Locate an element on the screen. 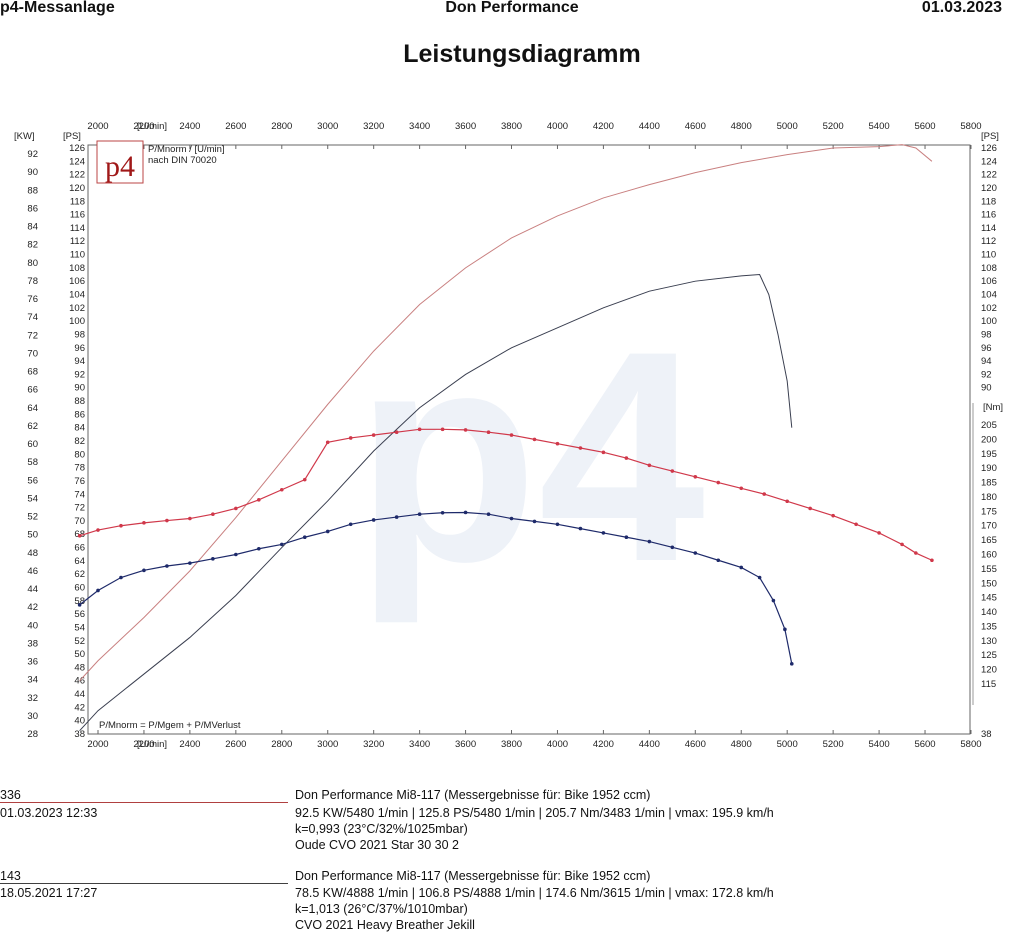  ps-left-tick-label: 92 is located at coordinates (79, 374).